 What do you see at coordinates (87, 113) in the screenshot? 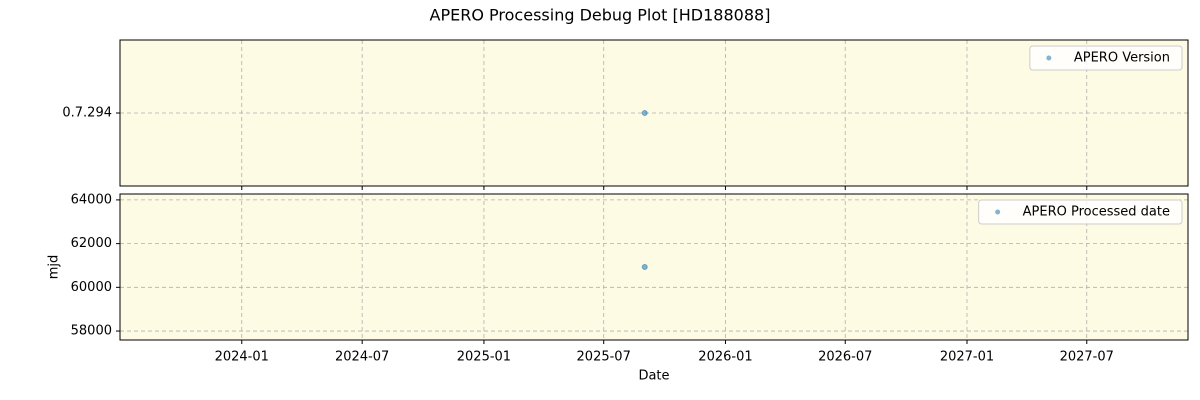
I see `y-tick-label: 0.7.294` at bounding box center [87, 113].